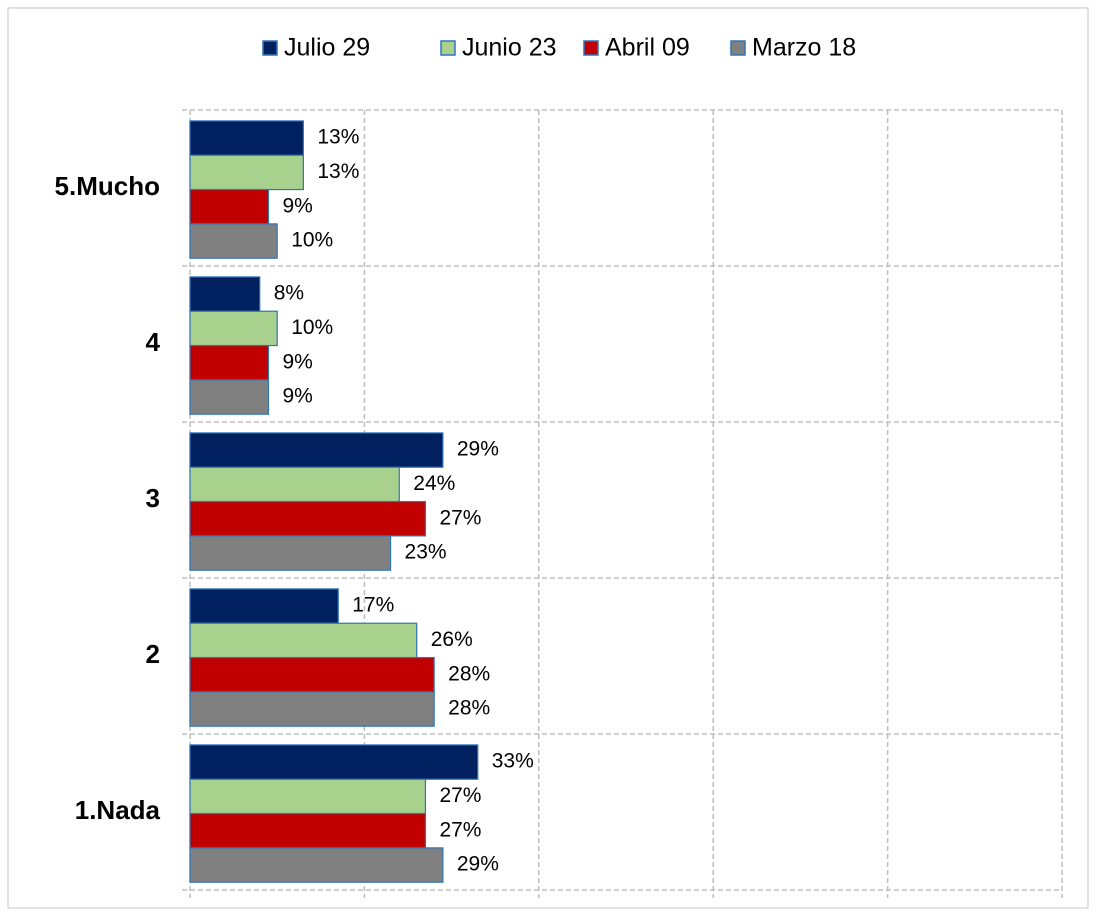  What do you see at coordinates (327, 48) in the screenshot?
I see `legend-label: Julio 29` at bounding box center [327, 48].